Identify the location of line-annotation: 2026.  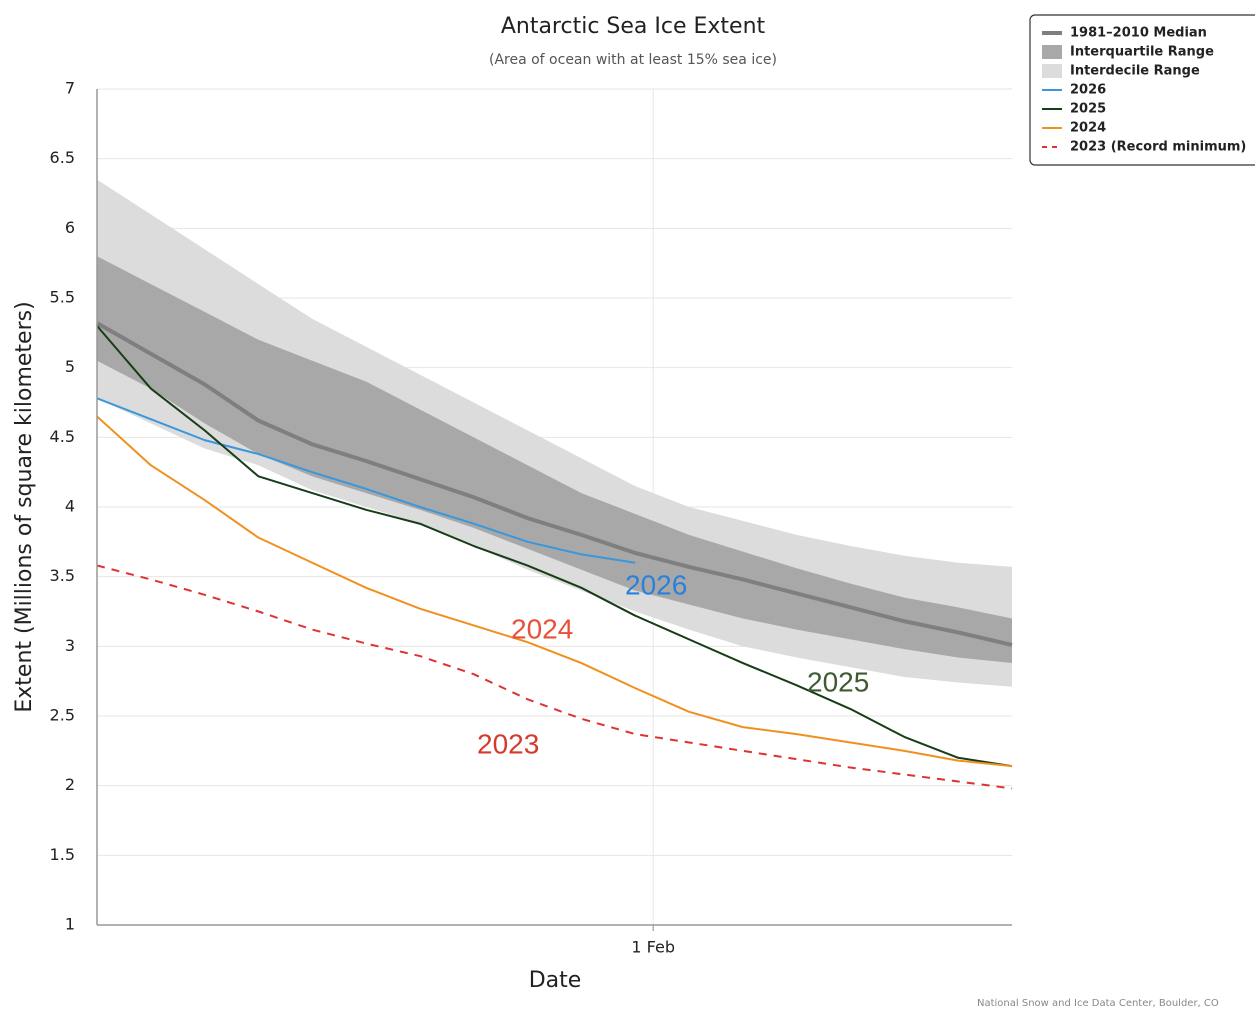
(656, 584).